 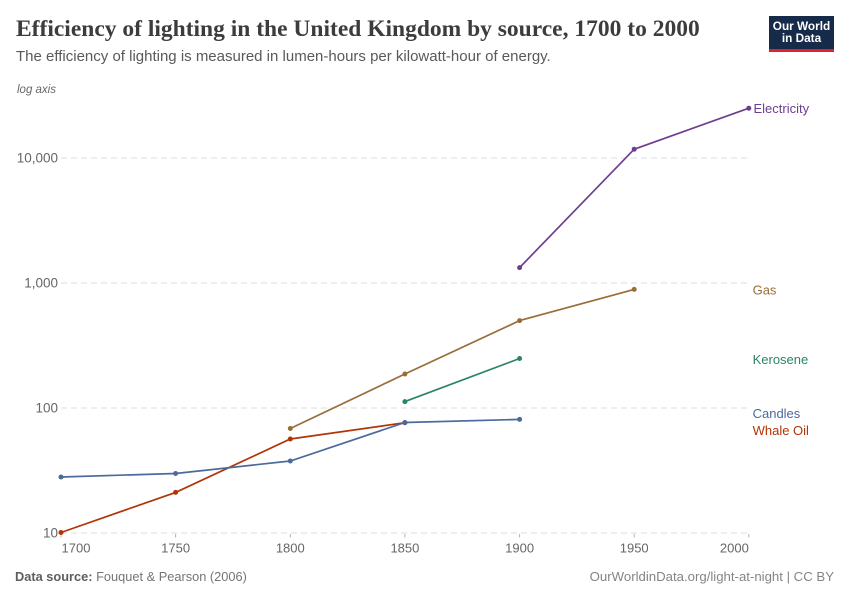 I want to click on svg-text: 1750, so click(x=175, y=548).